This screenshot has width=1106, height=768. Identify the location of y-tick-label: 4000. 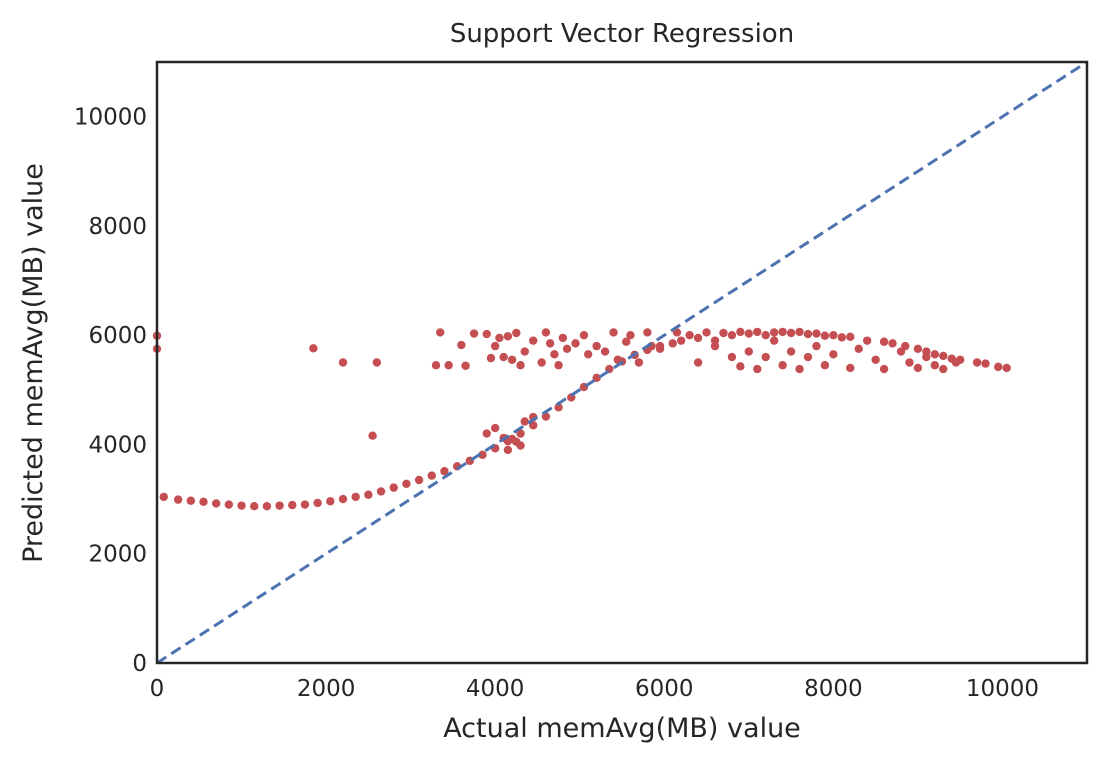
(117, 445).